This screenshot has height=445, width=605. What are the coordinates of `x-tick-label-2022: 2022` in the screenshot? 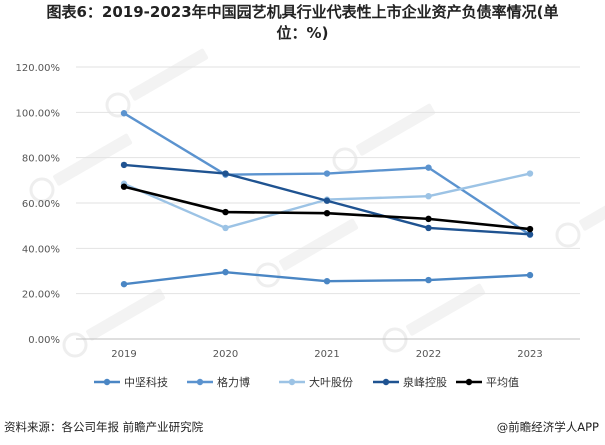 It's located at (428, 354).